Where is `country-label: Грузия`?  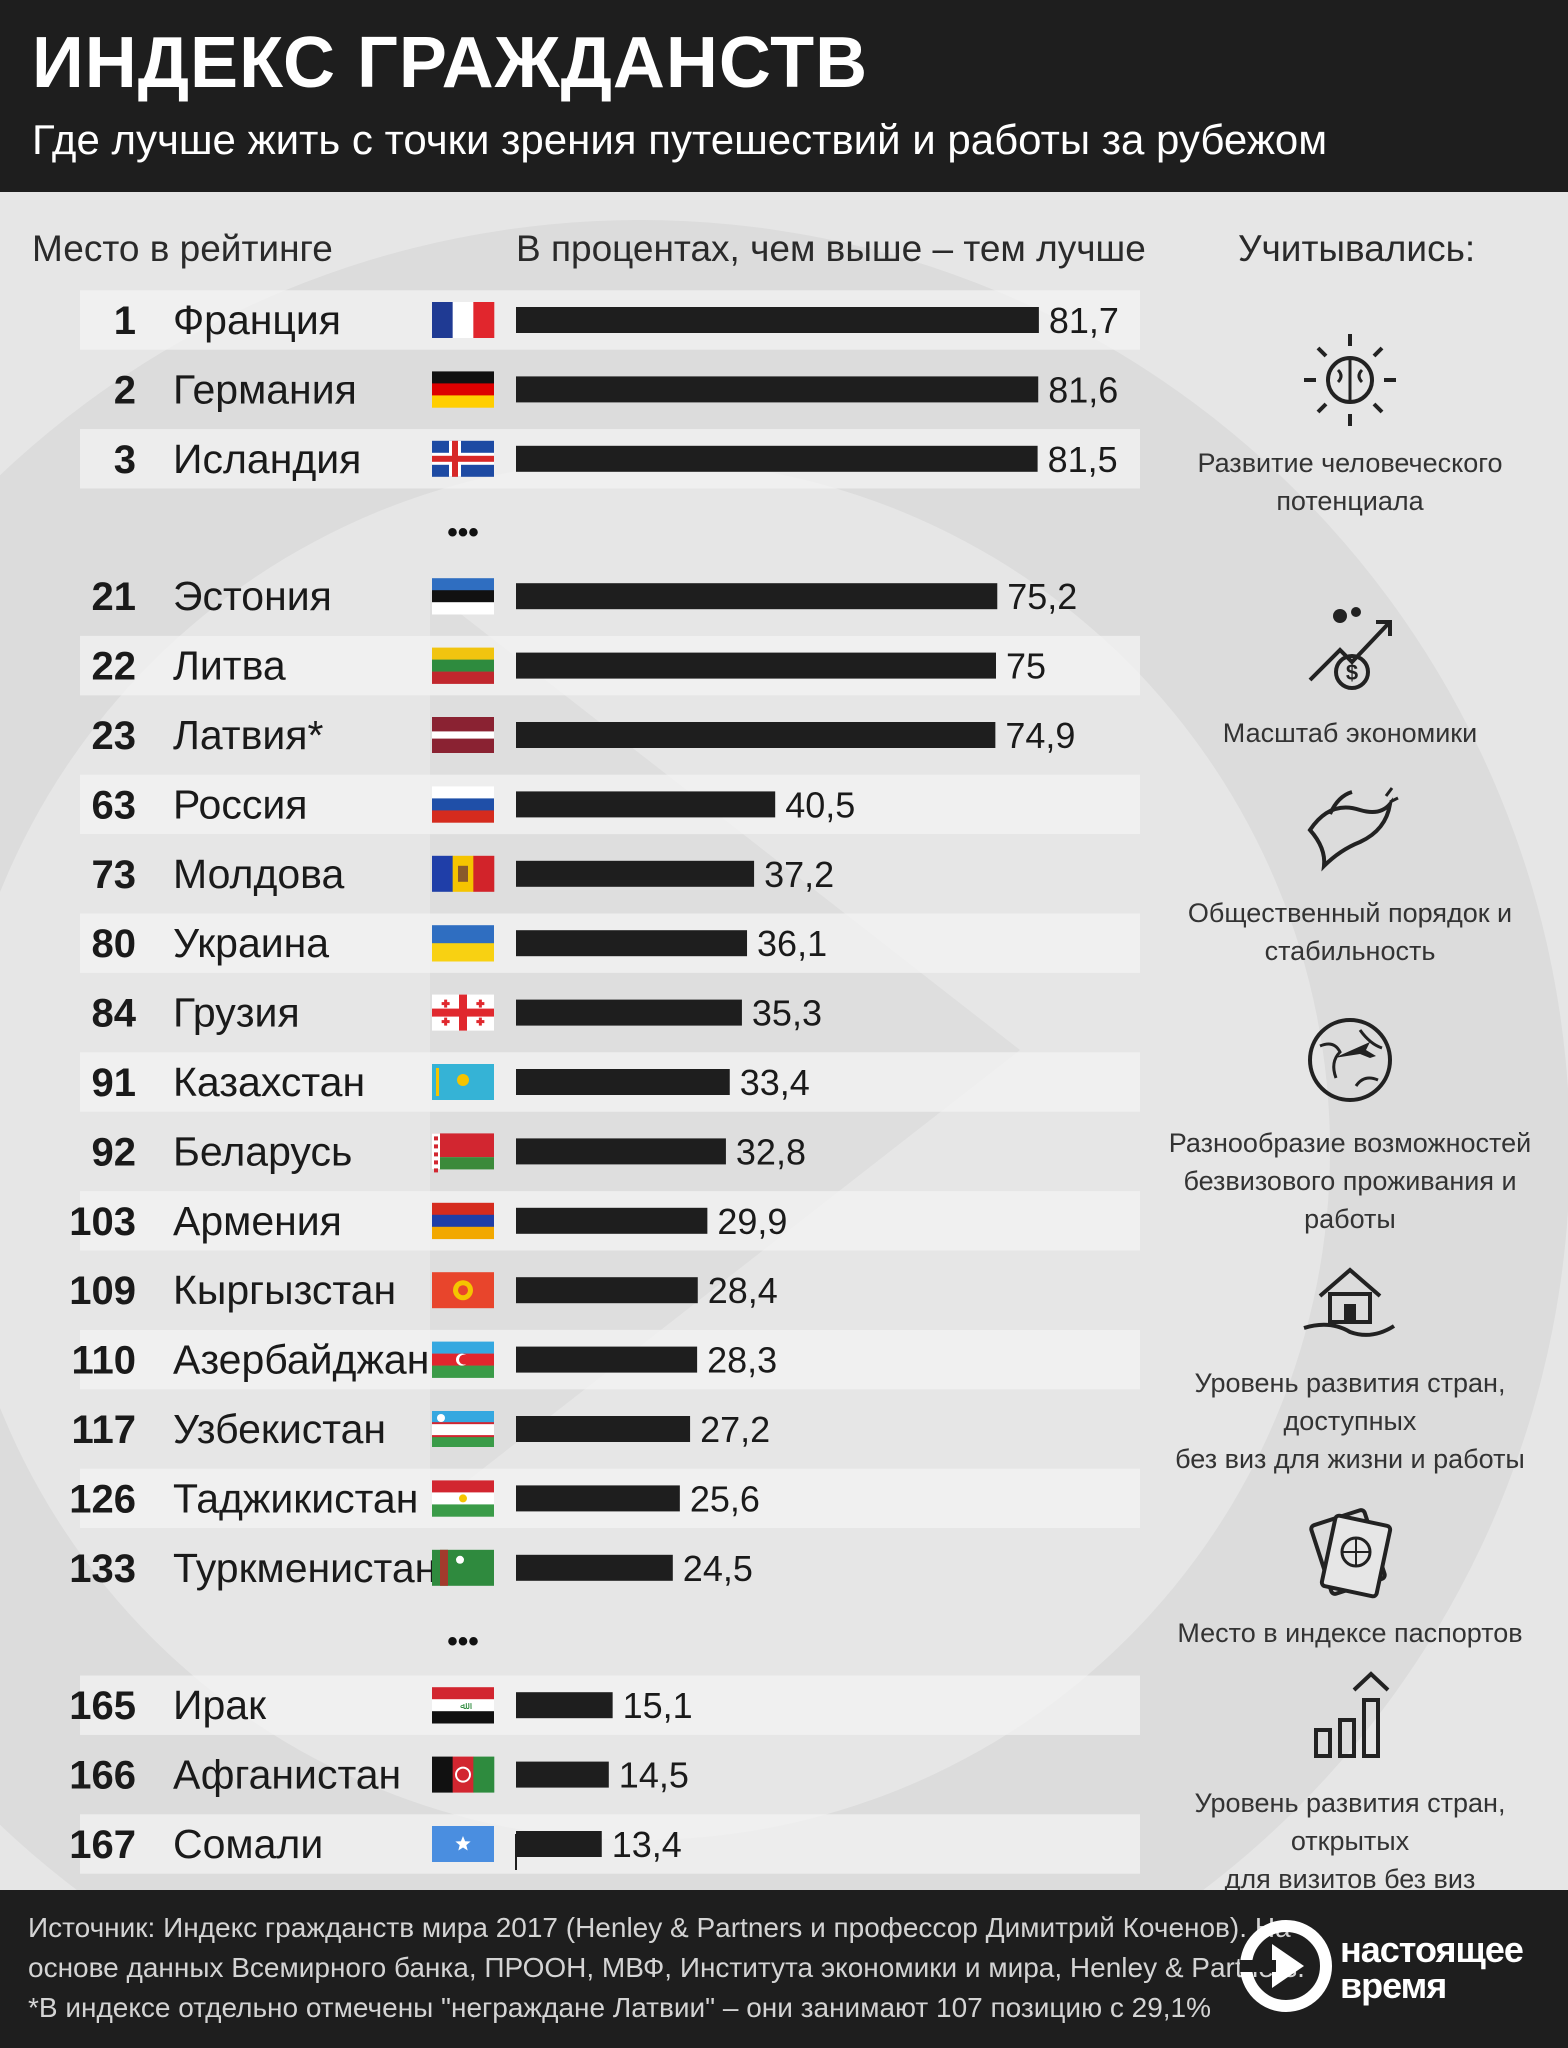 country-label: Грузия is located at coordinates (236, 1013).